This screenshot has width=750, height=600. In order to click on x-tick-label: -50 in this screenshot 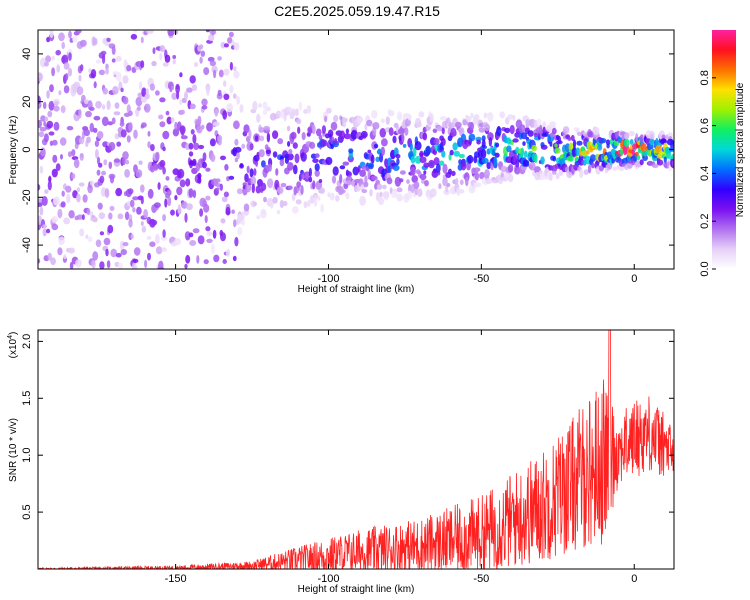, I will do `click(481, 279)`.